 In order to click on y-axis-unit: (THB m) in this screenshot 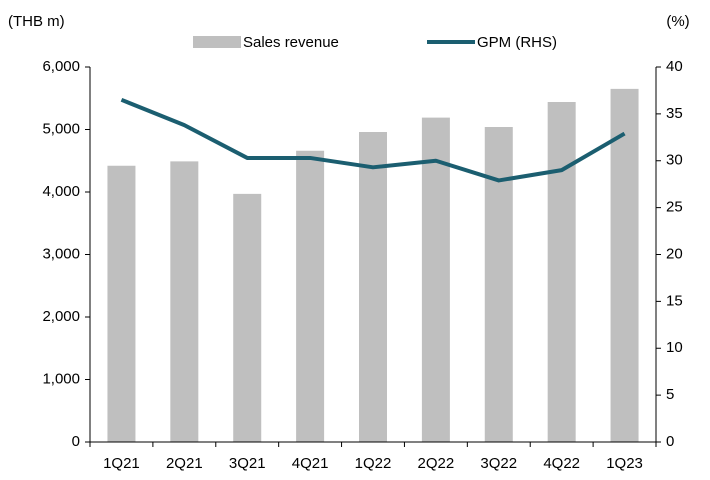, I will do `click(36, 21)`.